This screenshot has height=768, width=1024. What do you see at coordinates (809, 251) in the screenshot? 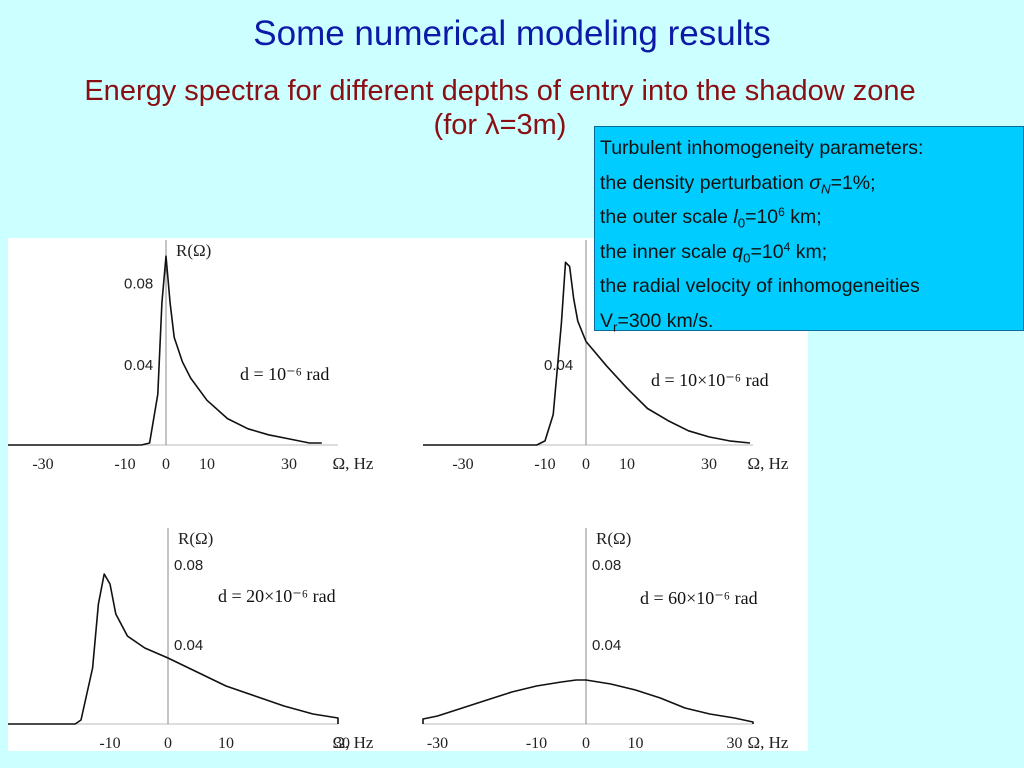
I see `inner-unit: km;` at bounding box center [809, 251].